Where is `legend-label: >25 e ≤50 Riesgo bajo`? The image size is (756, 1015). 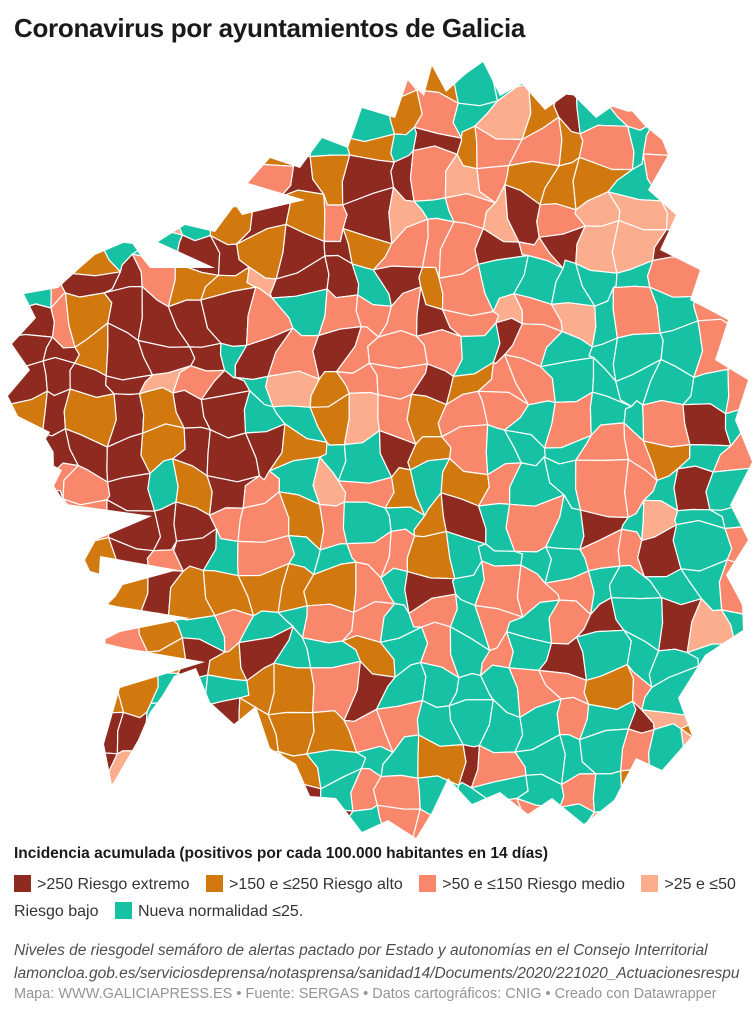
legend-label: >25 e ≤50 Riesgo bajo is located at coordinates (375, 898).